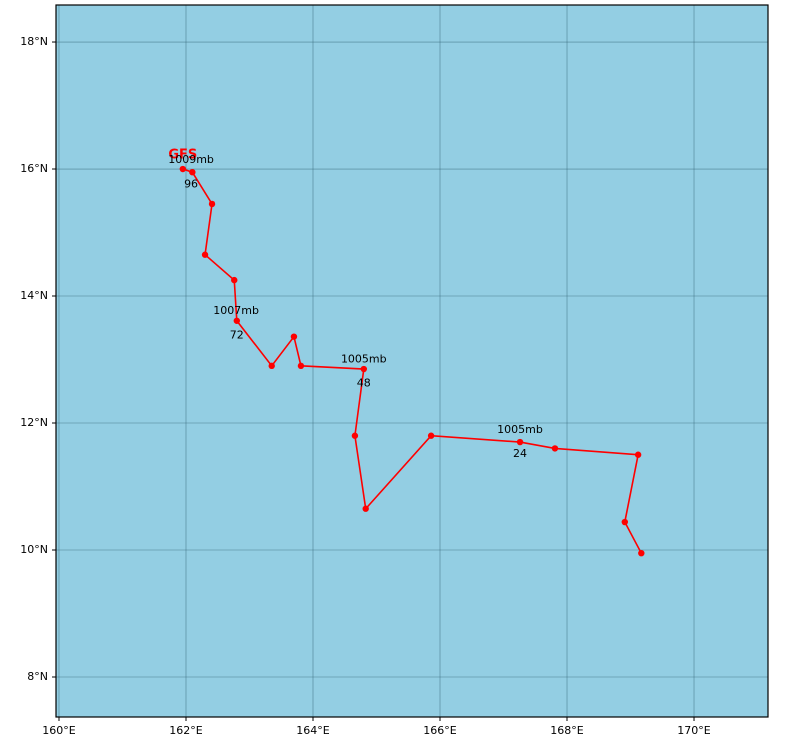 The width and height of the screenshot is (793, 738). What do you see at coordinates (34, 549) in the screenshot?
I see `y-tick-label: 10°N` at bounding box center [34, 549].